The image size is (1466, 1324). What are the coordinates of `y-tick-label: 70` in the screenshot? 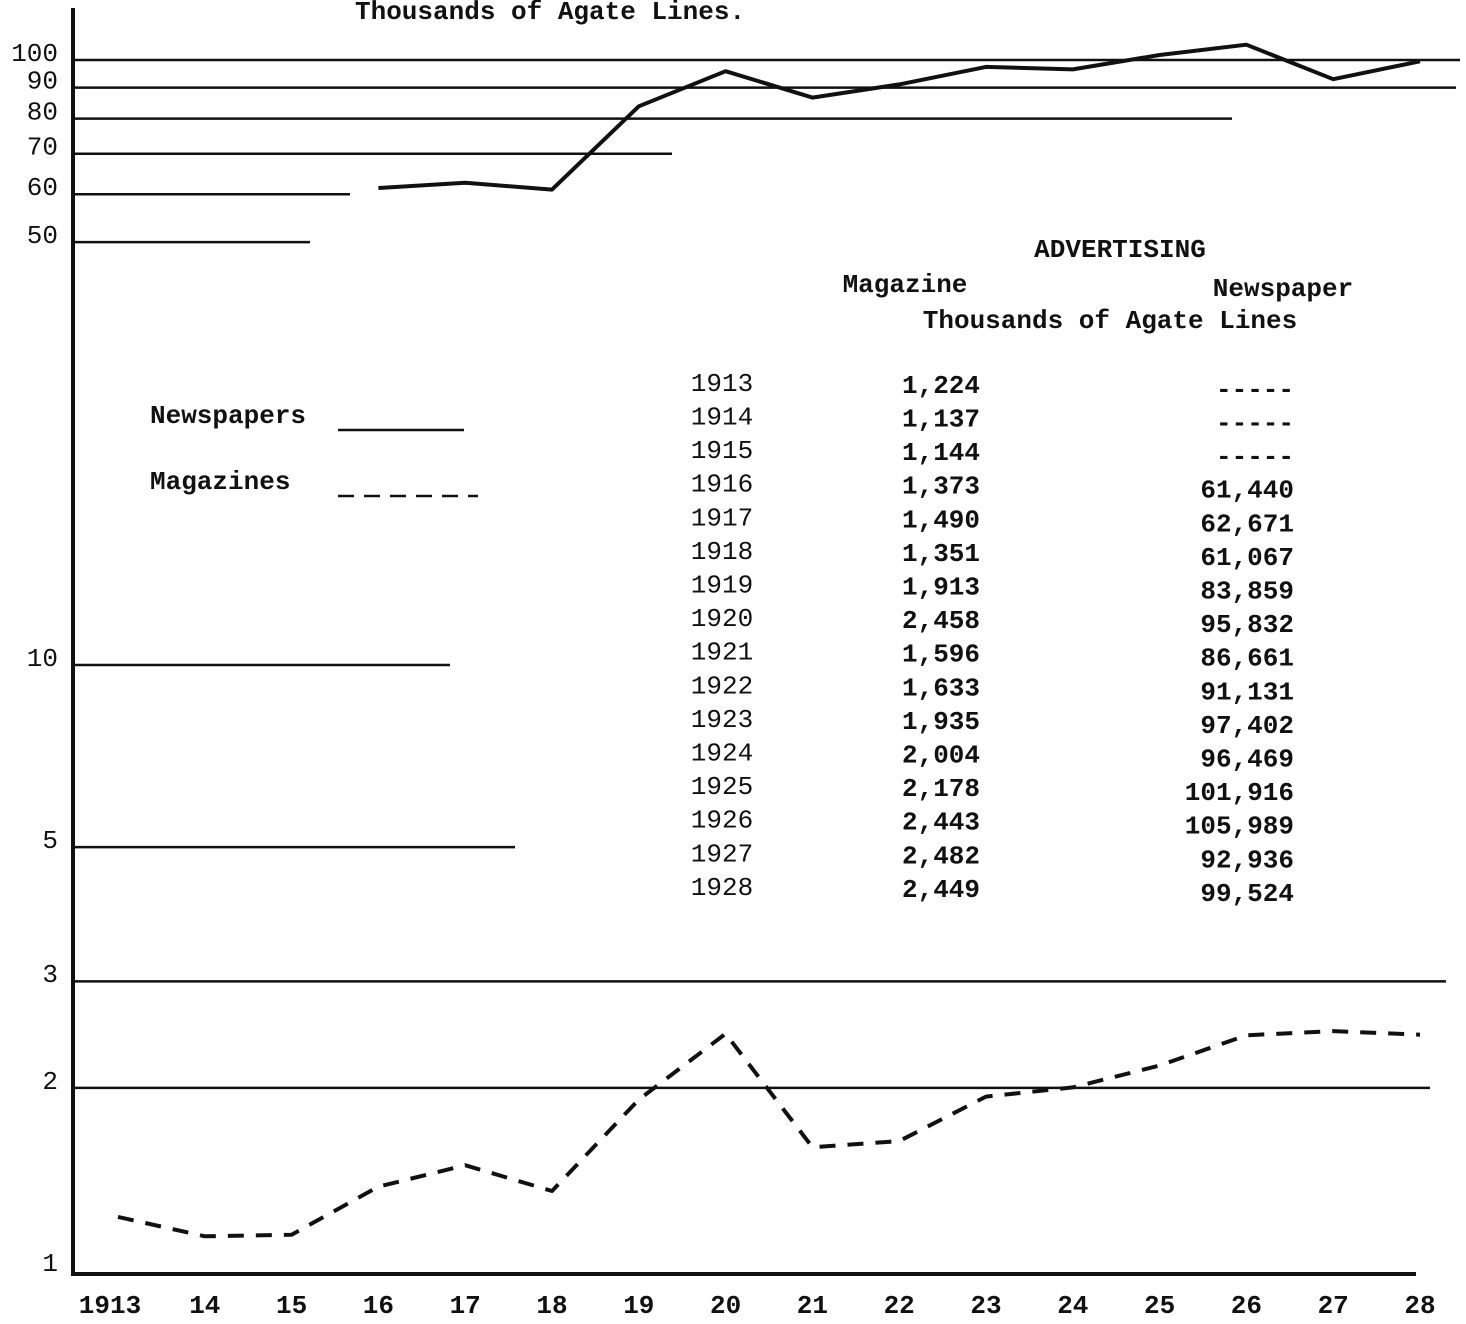 It's located at (42, 148).